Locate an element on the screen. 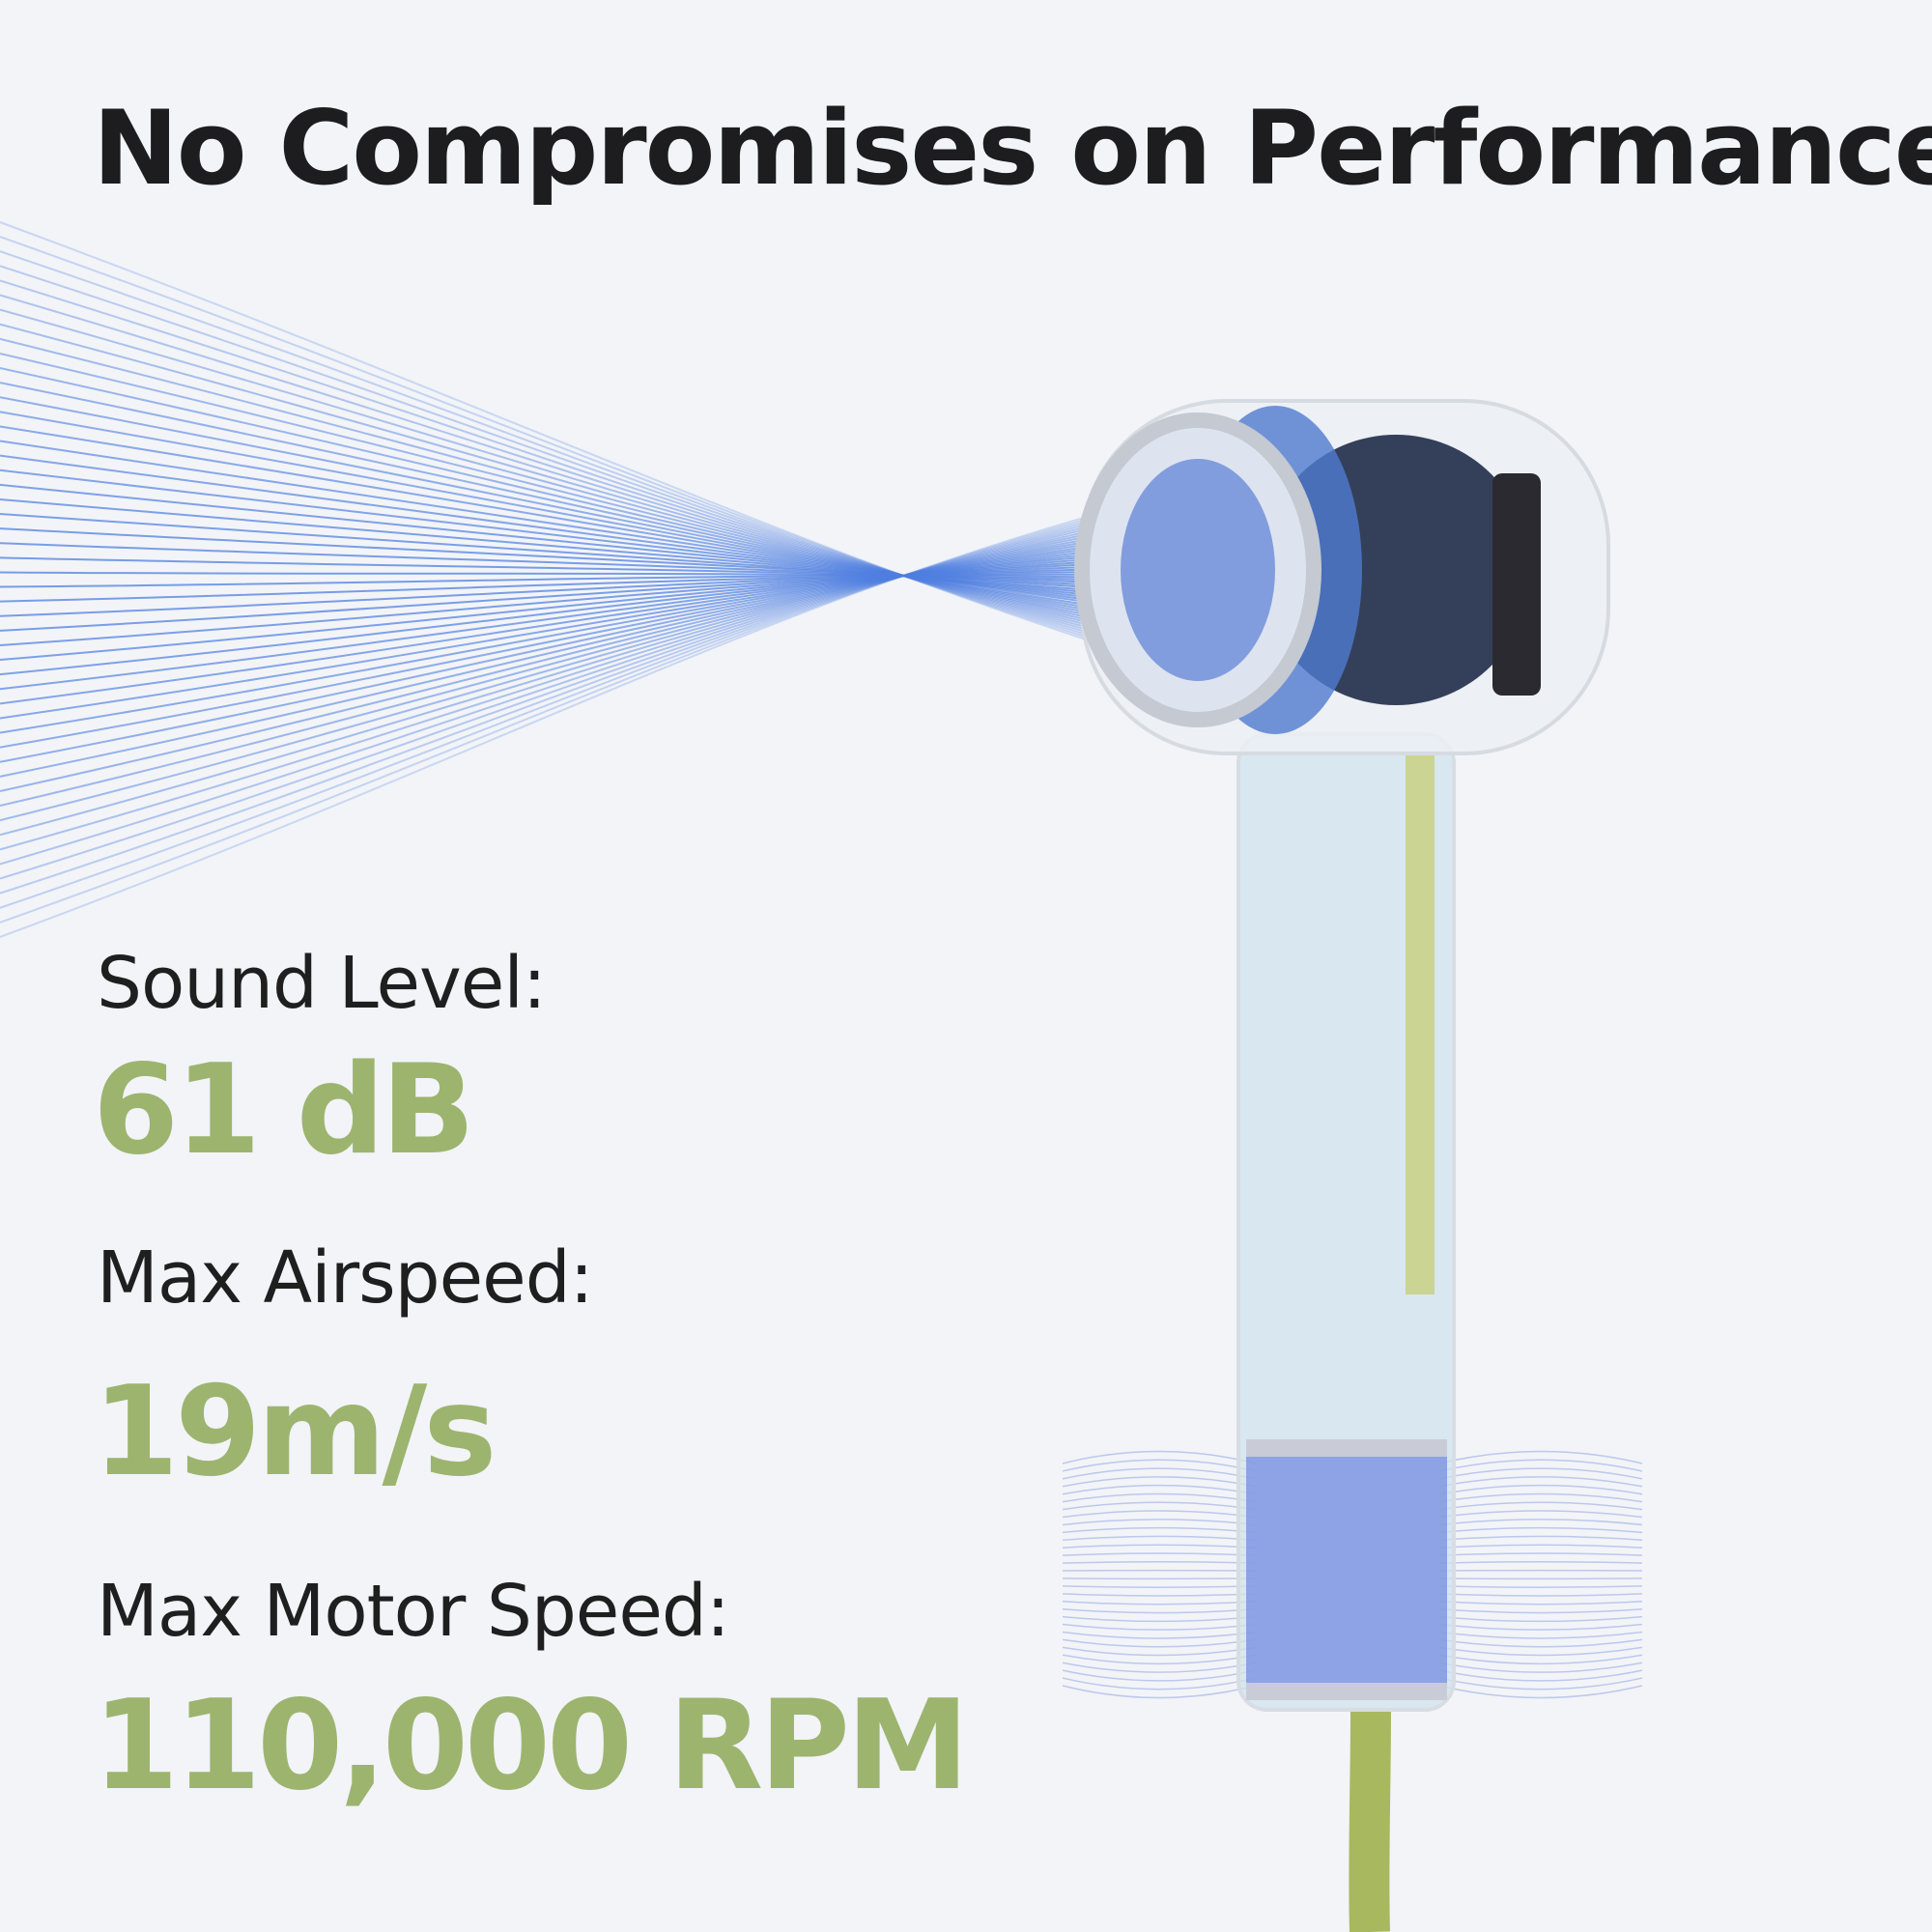 This screenshot has width=1932, height=1932. spec-label-motor: Max Motor Speed: is located at coordinates (413, 1611).